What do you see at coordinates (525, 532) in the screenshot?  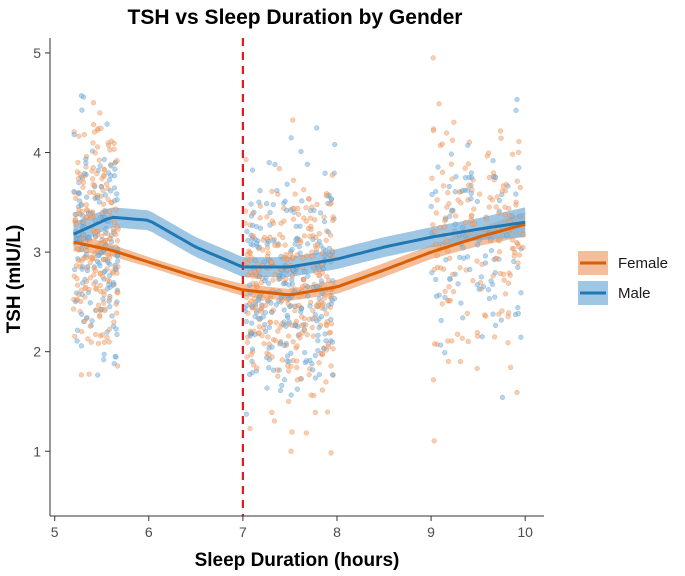 I see `x-tick-label: 10` at bounding box center [525, 532].